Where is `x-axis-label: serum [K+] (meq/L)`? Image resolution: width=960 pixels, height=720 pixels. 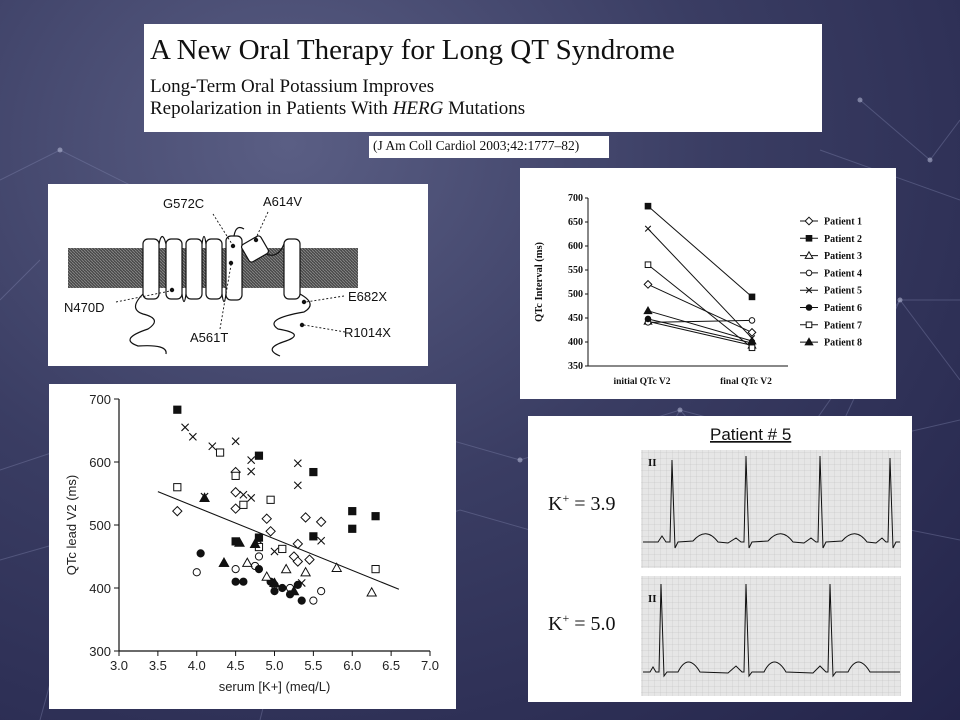
x-axis-label: serum [K+] (meq/L) is located at coordinates (275, 686).